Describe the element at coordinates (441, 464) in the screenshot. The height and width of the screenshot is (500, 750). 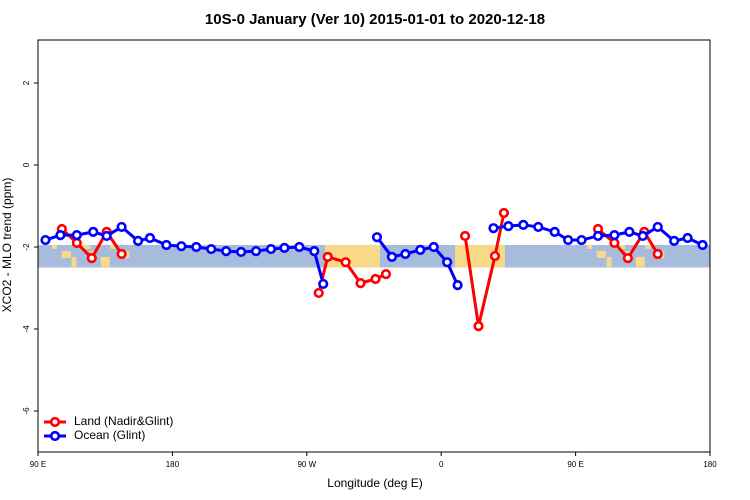
I see `x-tick-label: 0` at that location.